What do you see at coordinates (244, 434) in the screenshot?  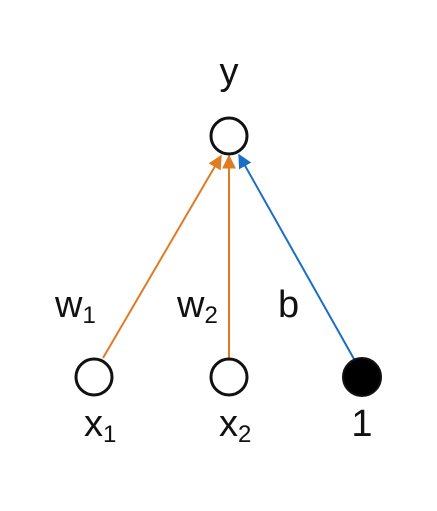 I see `input-x2-subscript: 2` at bounding box center [244, 434].